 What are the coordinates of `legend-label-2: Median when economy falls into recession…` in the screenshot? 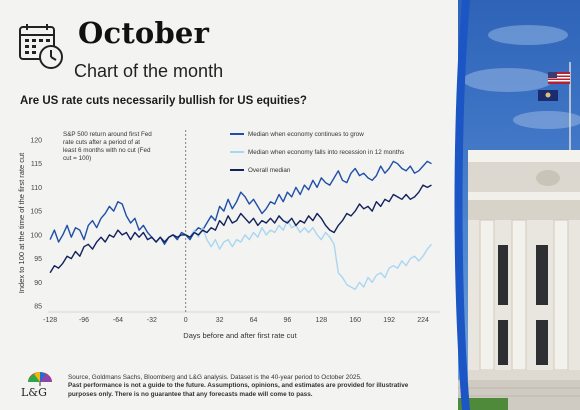 It's located at (326, 152).